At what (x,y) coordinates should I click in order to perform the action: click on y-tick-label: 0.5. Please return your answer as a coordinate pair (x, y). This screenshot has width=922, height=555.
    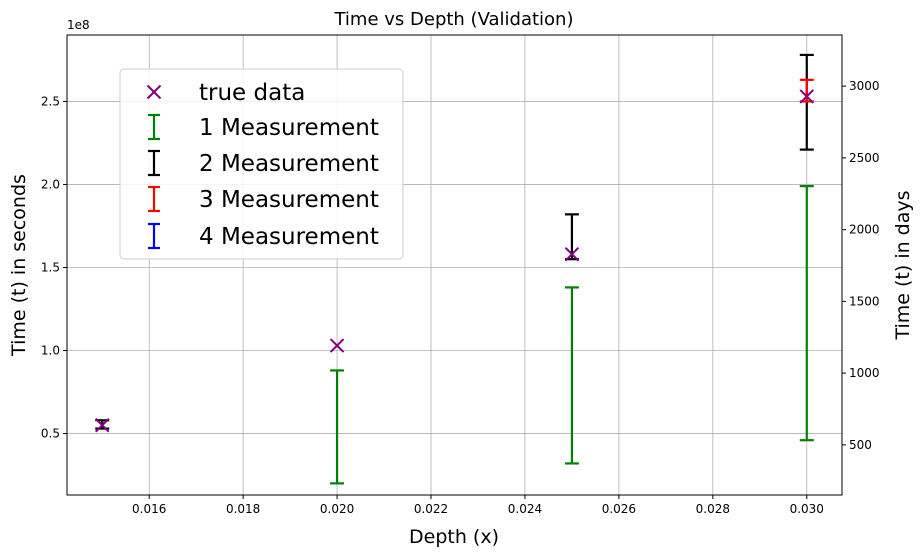
    Looking at the image, I should click on (50, 434).